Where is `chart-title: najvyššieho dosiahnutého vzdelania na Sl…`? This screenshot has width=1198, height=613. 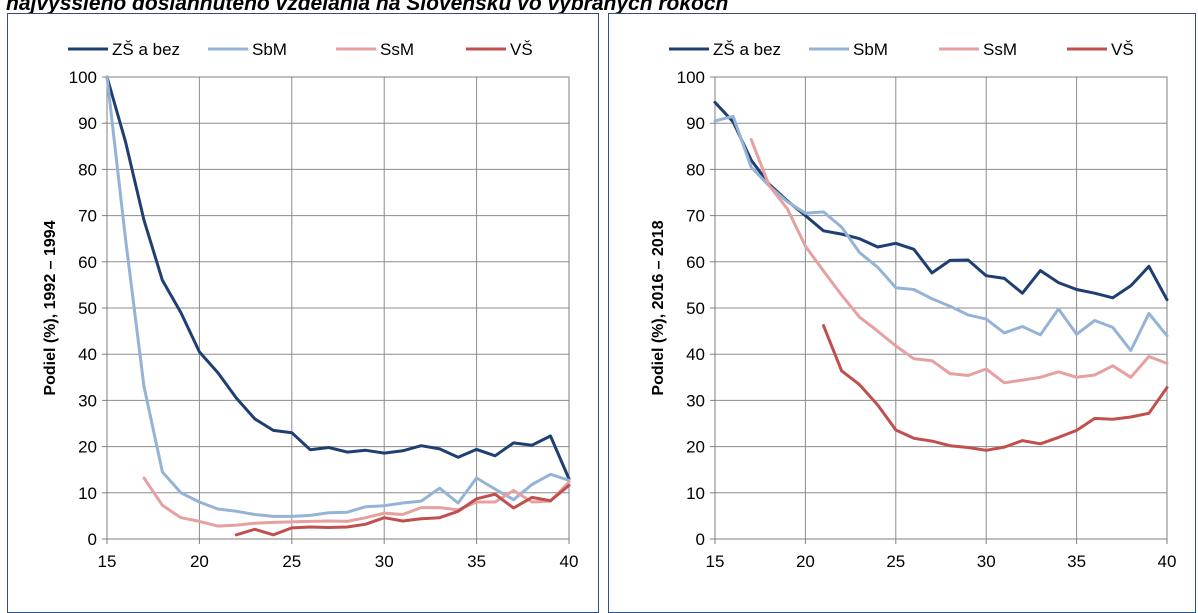 chart-title: najvyššieho dosiahnutého vzdelania na Sl… is located at coordinates (367, 7).